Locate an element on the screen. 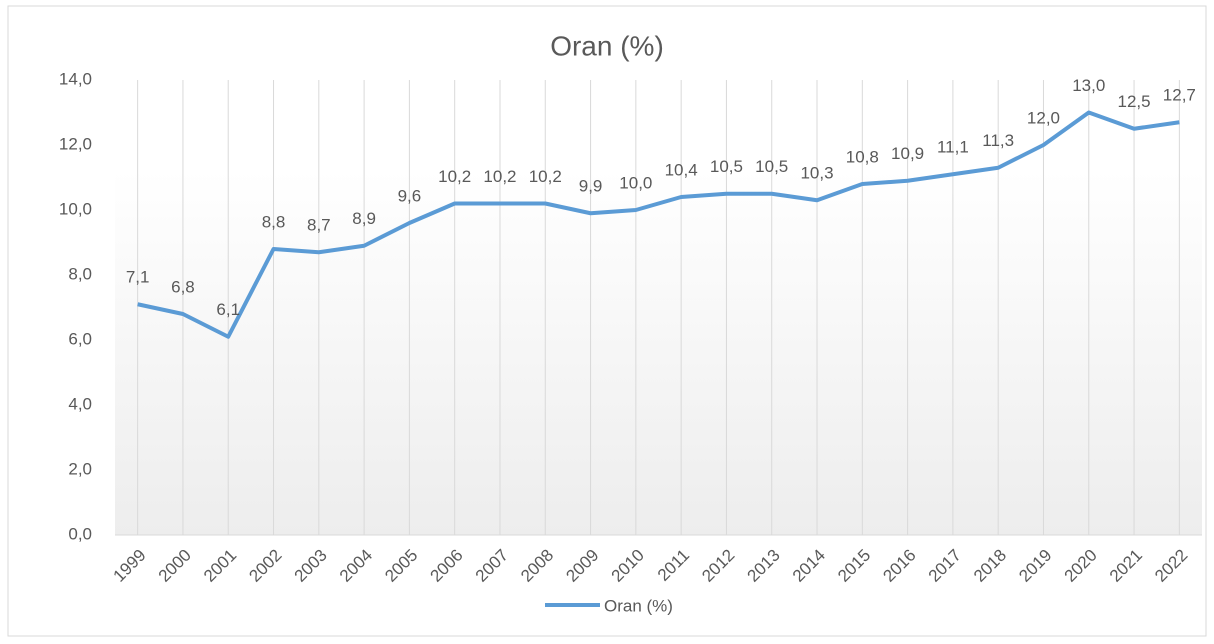 The height and width of the screenshot is (644, 1214). legend-label: Oran (%) is located at coordinates (638, 605).